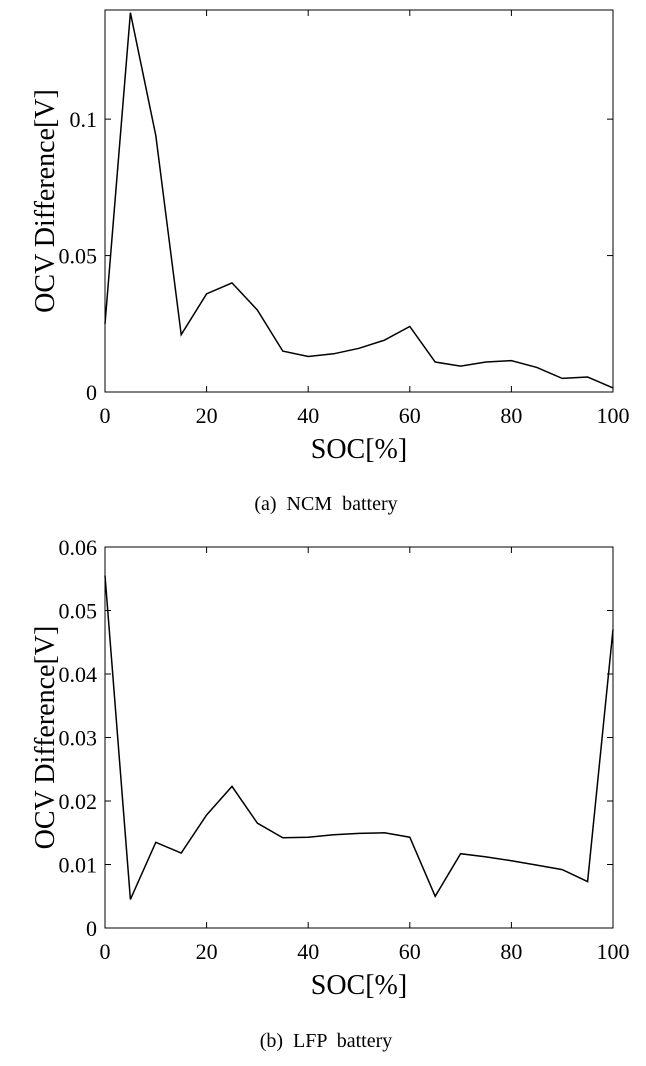 The height and width of the screenshot is (1066, 646). I want to click on chart-caption: (a) NCM battery, so click(325, 504).